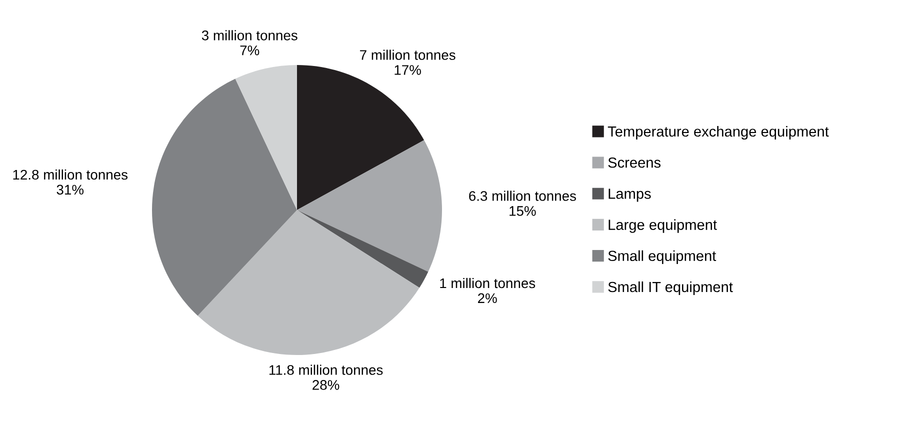 This screenshot has width=899, height=421. Describe the element at coordinates (662, 257) in the screenshot. I see `legend-label: Small equipment` at that location.